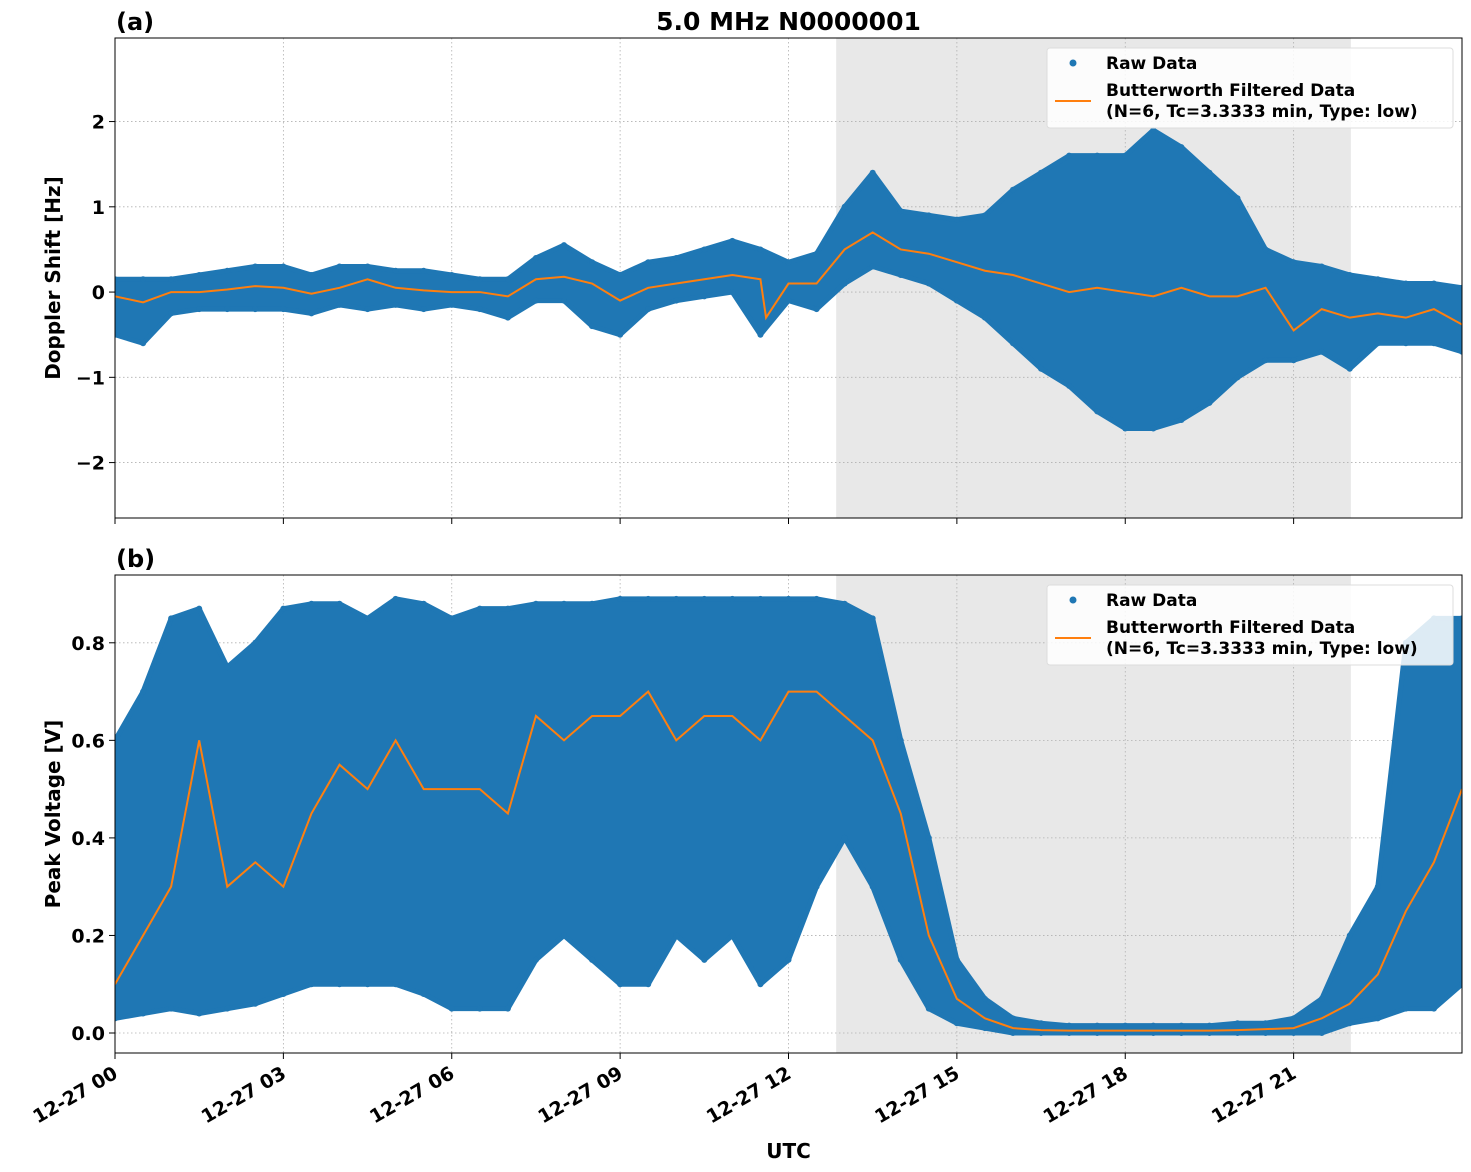 This screenshot has height=1172, width=1471. What do you see at coordinates (749, 1095) in the screenshot?
I see `x-tick-label: 12-27 12` at bounding box center [749, 1095].